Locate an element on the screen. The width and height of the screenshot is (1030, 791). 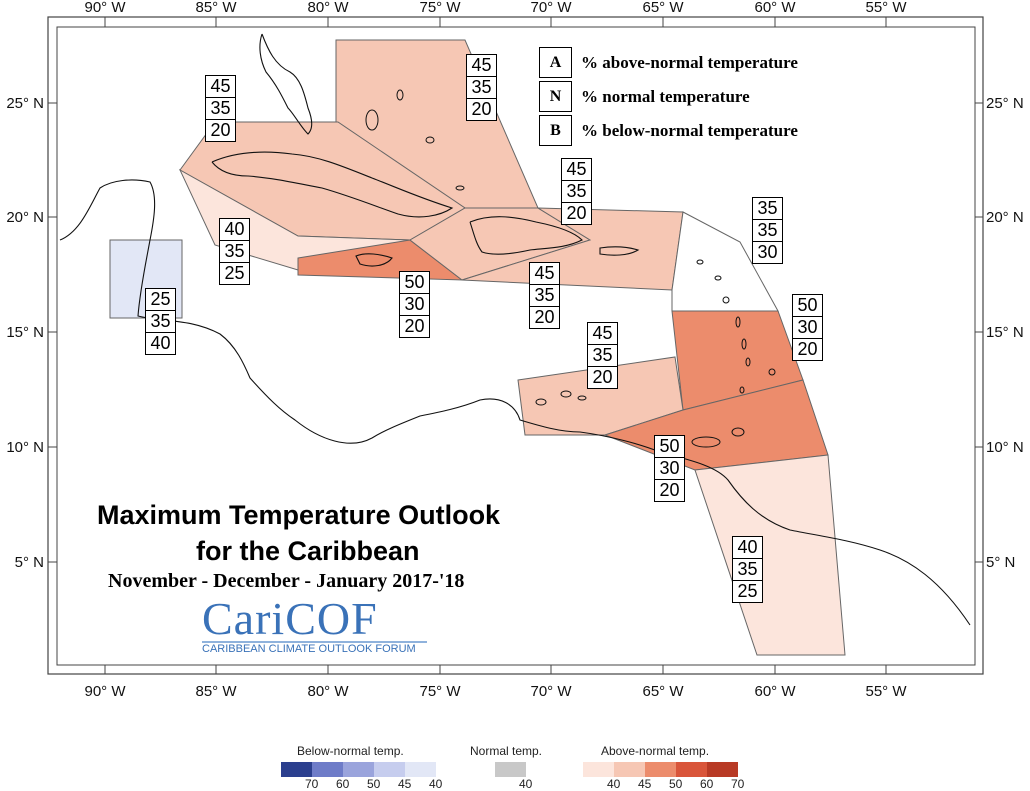
lat-tick-left: 10° N is located at coordinates (25, 447).